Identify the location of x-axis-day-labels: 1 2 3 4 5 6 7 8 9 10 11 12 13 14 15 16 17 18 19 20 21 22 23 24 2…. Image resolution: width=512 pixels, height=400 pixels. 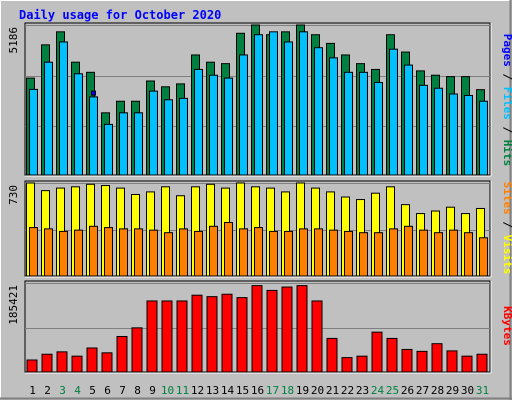
(259, 390).